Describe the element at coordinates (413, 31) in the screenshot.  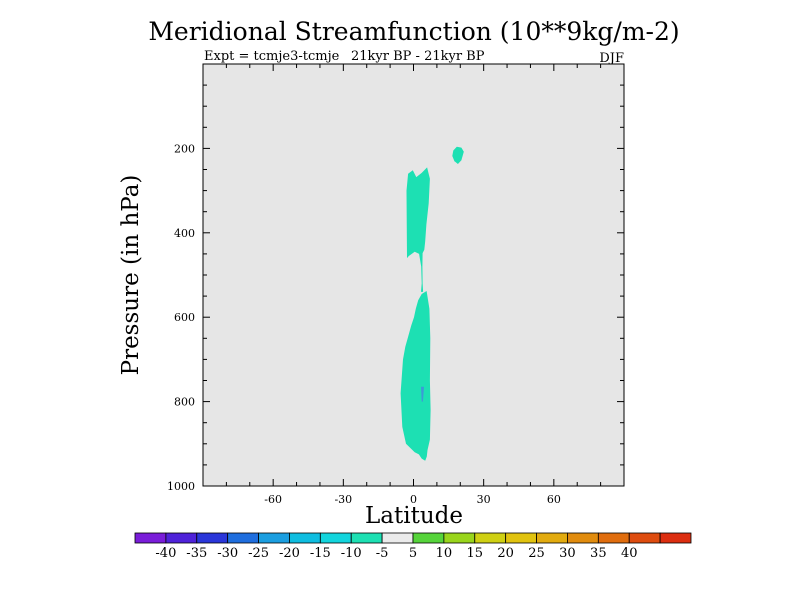
I see `chart-title: Meridional Streamfunction (10**9kg/m-2)` at that location.